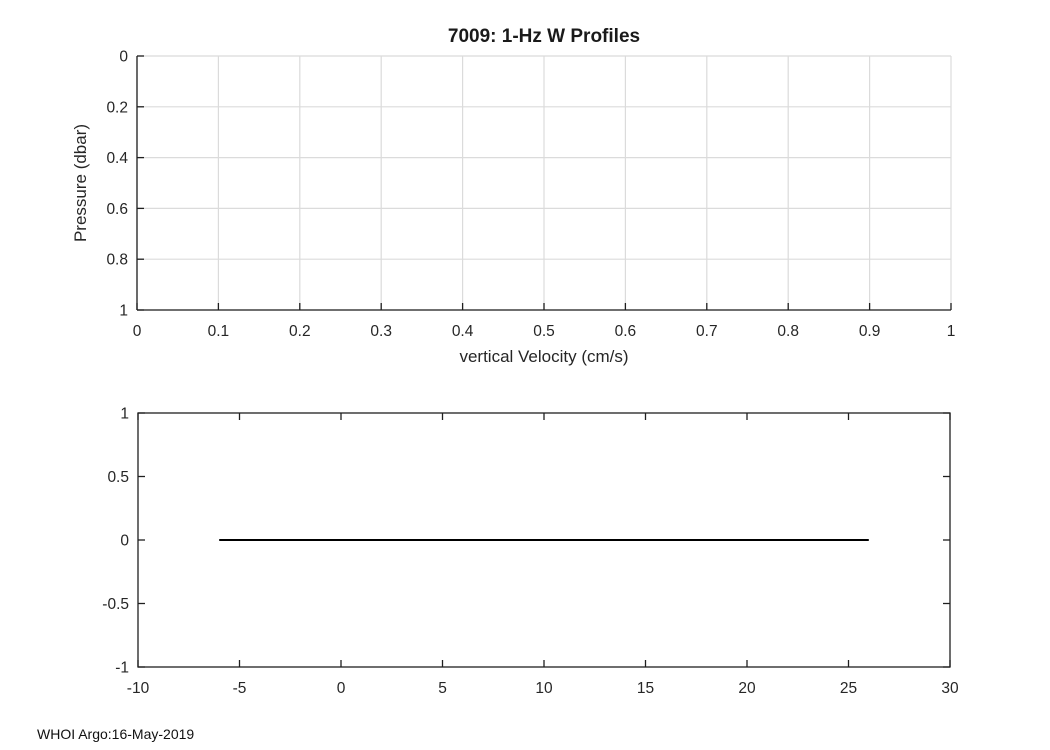 This screenshot has width=1050, height=750. What do you see at coordinates (381, 331) in the screenshot?
I see `x-tick-label: 0.3` at bounding box center [381, 331].